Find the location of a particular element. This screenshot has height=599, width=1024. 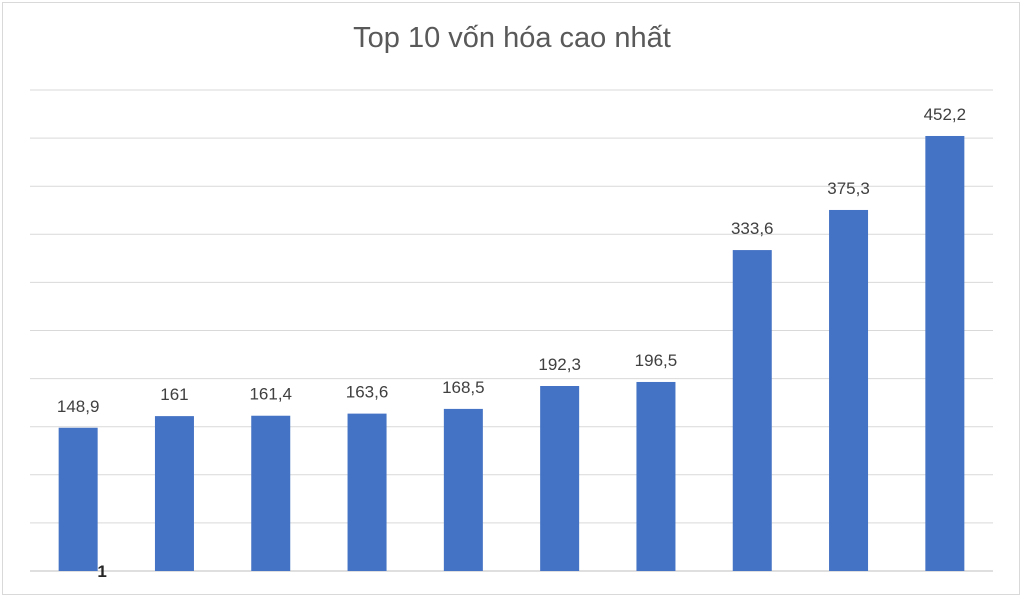

data-label: 163,6 is located at coordinates (367, 392).